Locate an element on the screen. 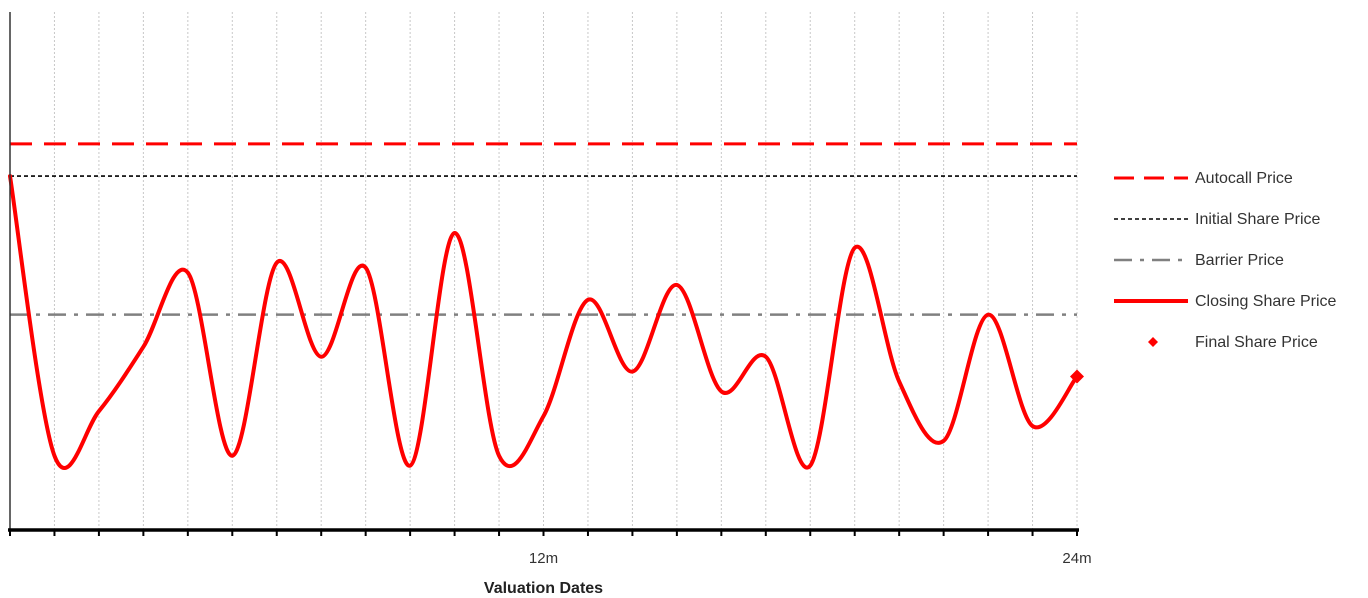  legend-label-initial-share-price: Initial Share Price is located at coordinates (1257, 219).